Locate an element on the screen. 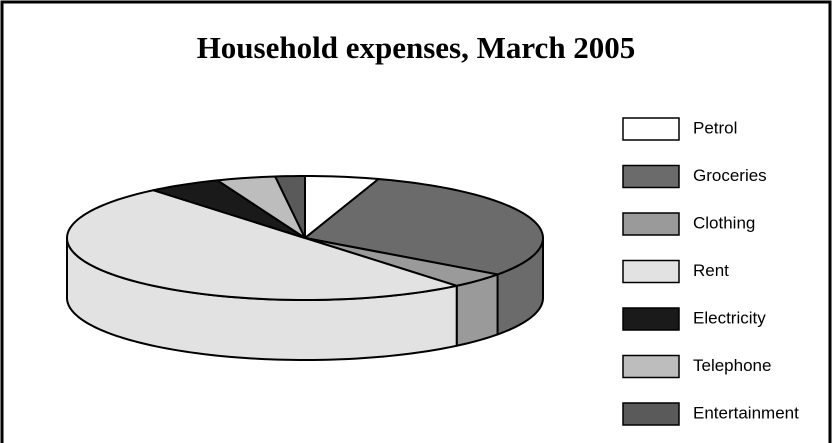 The image size is (832, 443). legend-label: Groceries is located at coordinates (730, 175).